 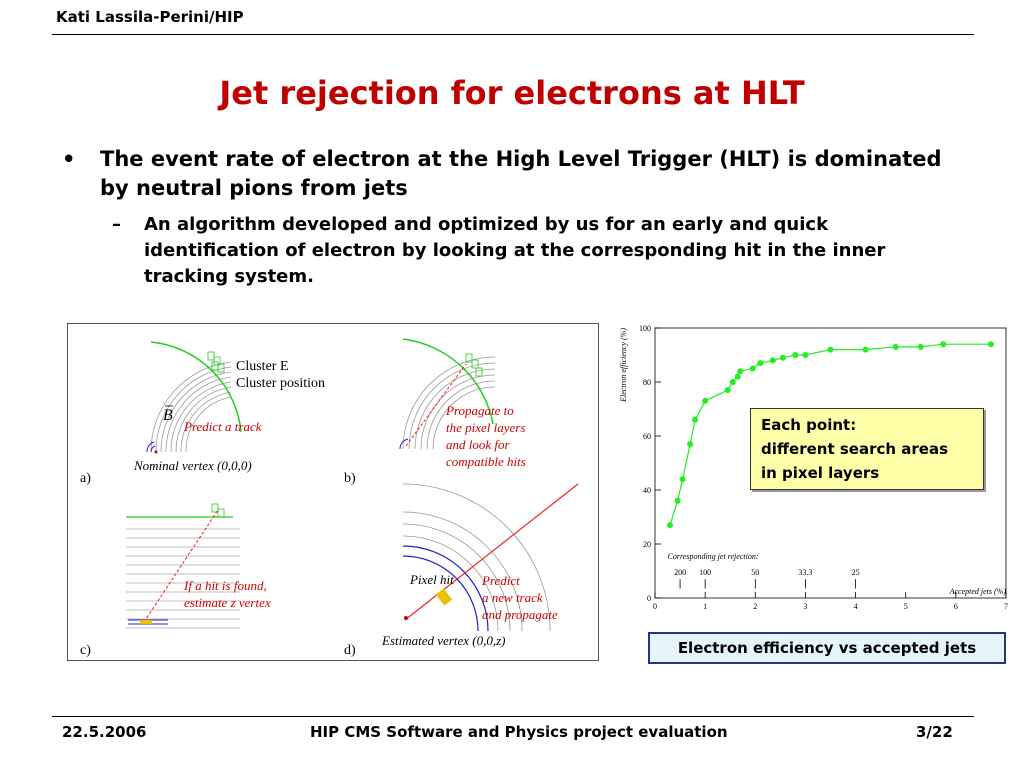 I want to click on panel-d-letter: d), so click(x=350, y=650).